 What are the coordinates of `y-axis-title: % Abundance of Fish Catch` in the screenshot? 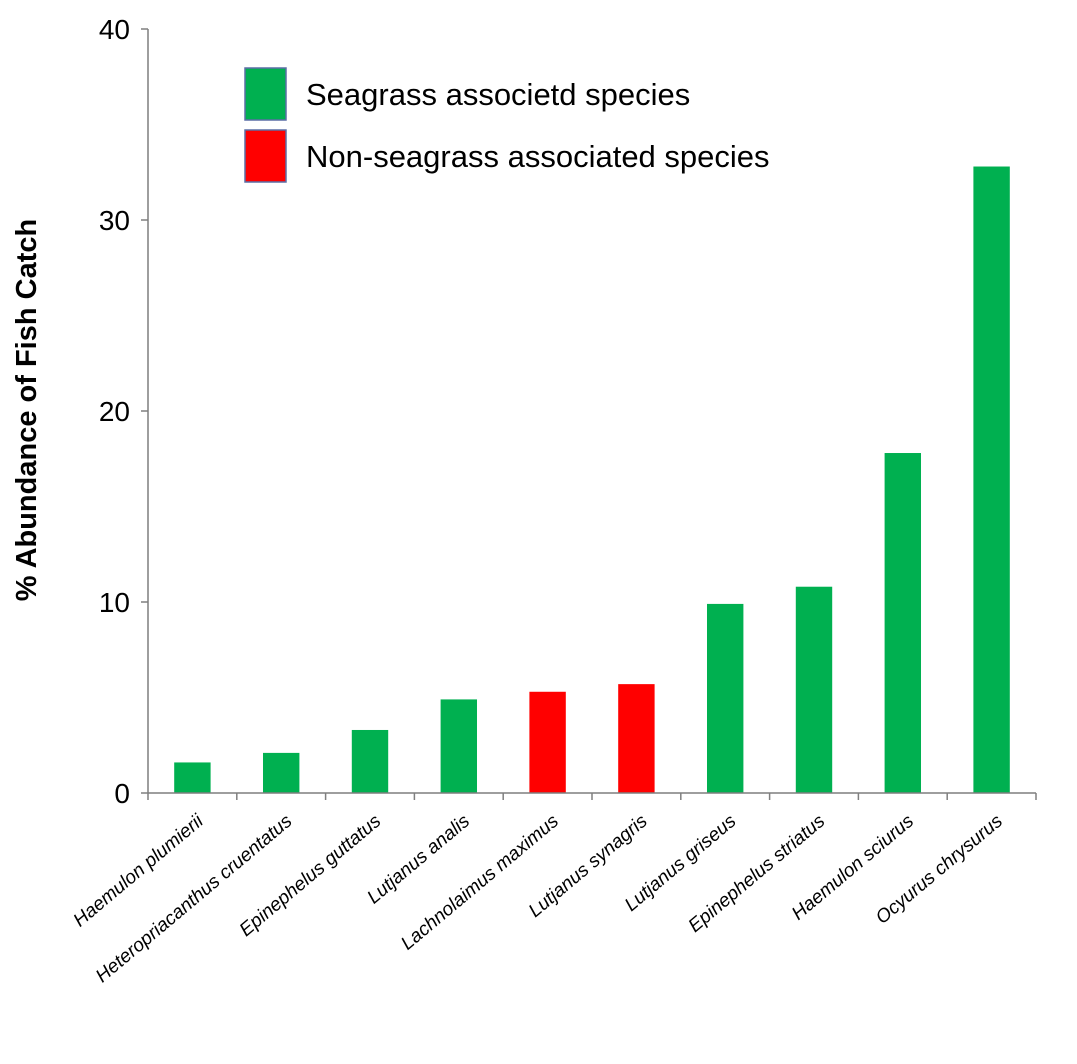 It's located at (27, 410).